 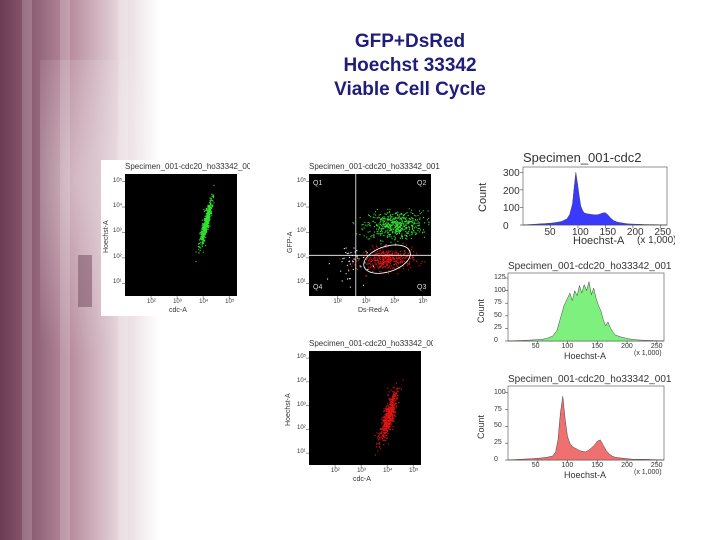 I want to click on x-tick-label: 10⁵, so click(x=423, y=302).